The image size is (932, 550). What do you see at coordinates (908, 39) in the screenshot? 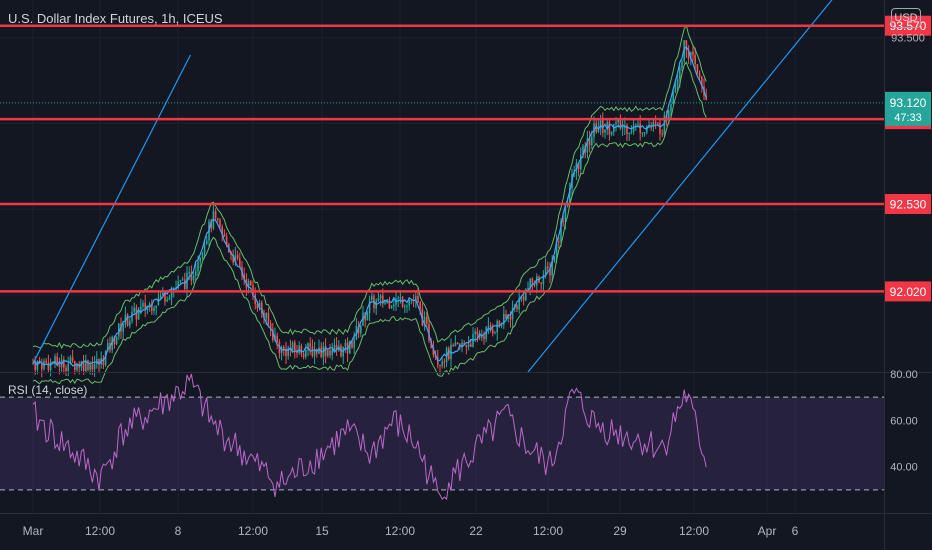
I see `price-tick-label: 93.500` at bounding box center [908, 39].